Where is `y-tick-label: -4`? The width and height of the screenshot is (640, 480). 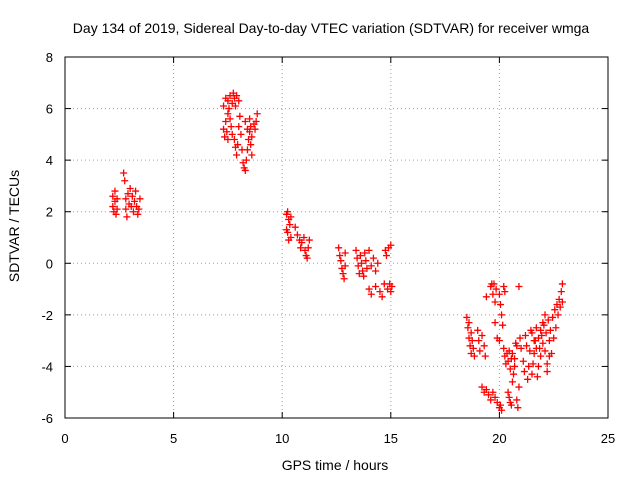 y-tick-label: -4 is located at coordinates (47, 366).